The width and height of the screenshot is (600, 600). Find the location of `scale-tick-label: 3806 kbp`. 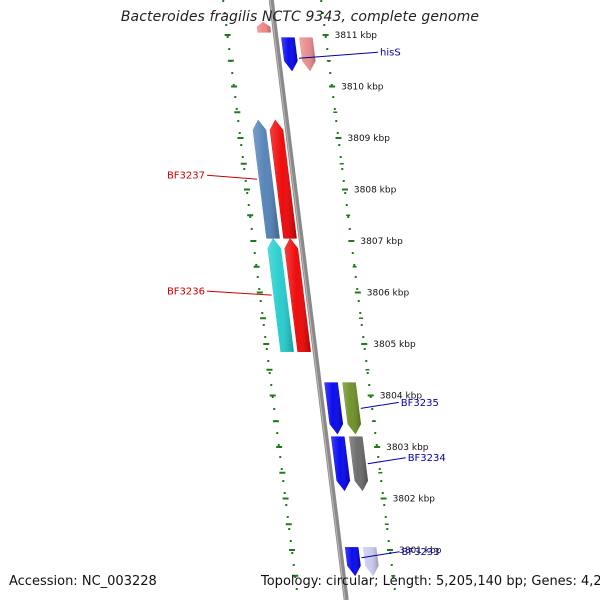

scale-tick-label: 3806 kbp is located at coordinates (388, 294).